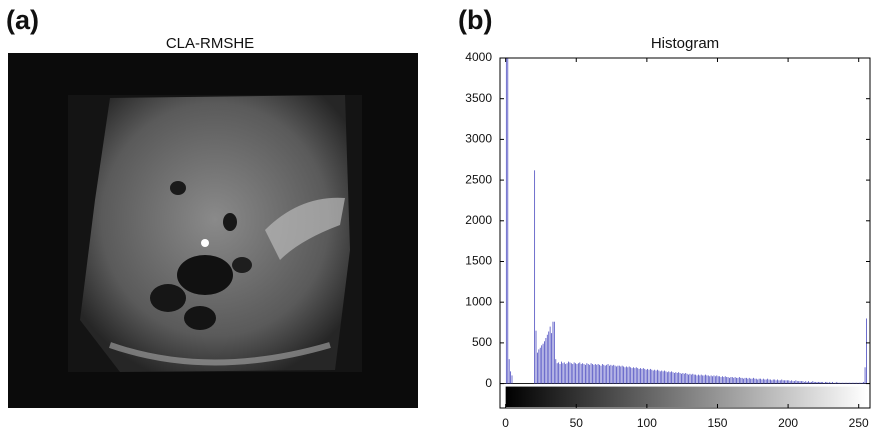  Describe the element at coordinates (647, 423) in the screenshot. I see `x-tick-label: 100` at that location.